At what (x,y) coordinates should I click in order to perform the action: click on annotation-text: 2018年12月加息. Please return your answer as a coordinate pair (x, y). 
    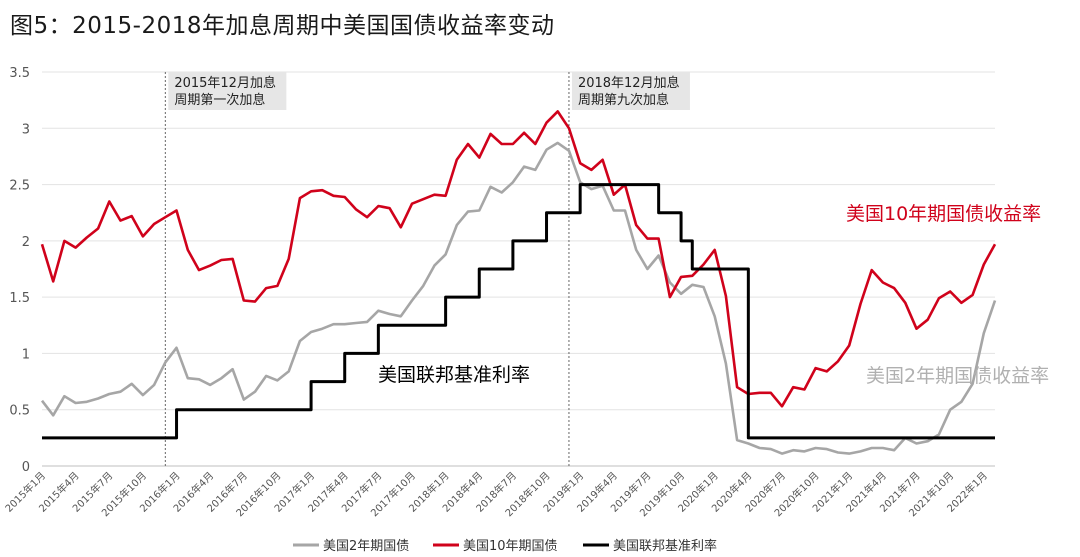
    Looking at the image, I should click on (629, 83).